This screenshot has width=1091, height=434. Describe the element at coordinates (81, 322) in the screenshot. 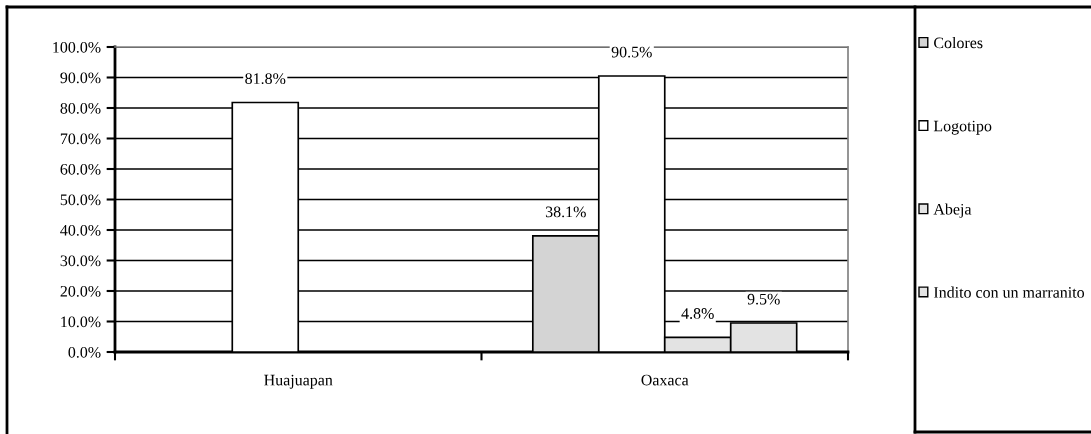

I see `y-tick-label: 10.0%` at that location.